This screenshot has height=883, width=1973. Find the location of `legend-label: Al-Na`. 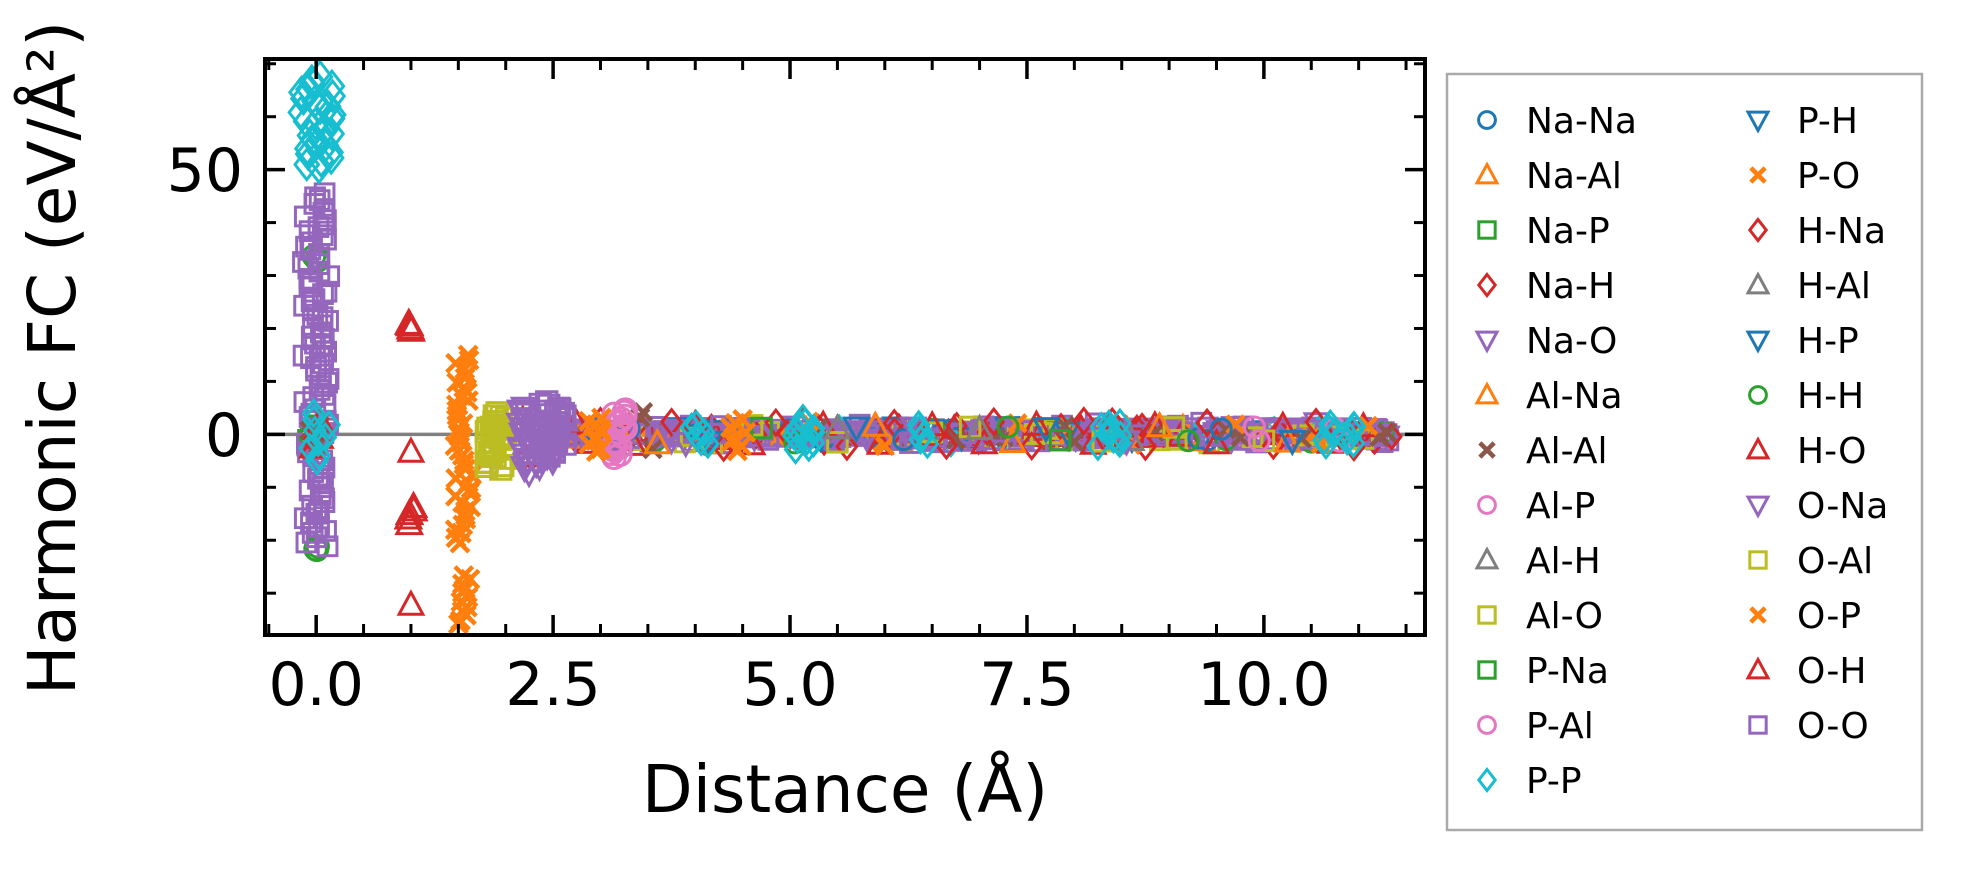

legend-label: Al-Na is located at coordinates (1574, 396).